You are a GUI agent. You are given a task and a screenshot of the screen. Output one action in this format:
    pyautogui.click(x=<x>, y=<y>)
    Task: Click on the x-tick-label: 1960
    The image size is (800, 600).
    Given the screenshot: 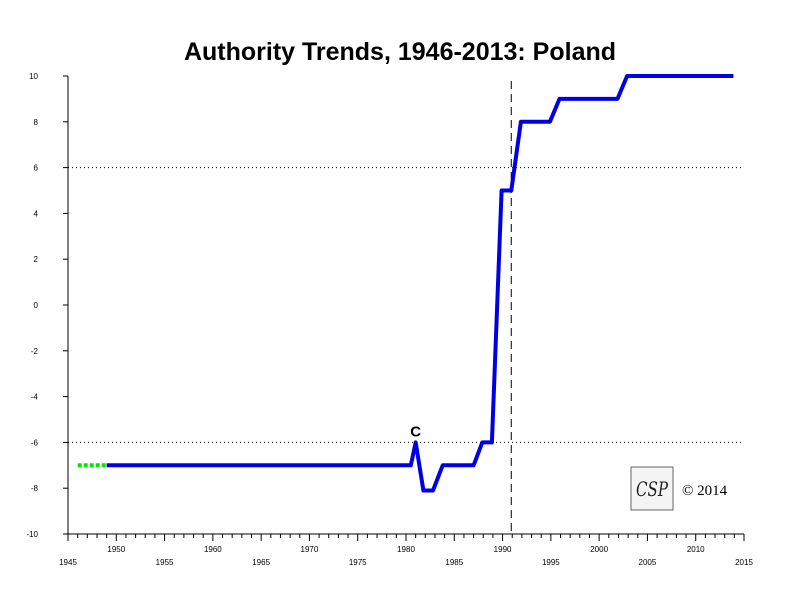 What is the action you would take?
    pyautogui.click(x=213, y=549)
    